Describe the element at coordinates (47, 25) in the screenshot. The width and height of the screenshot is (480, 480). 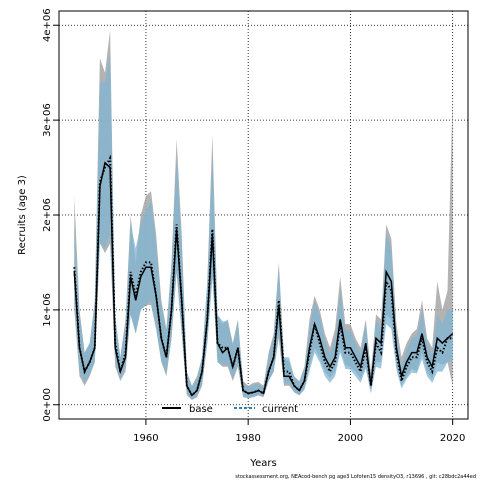
I see `y-tick-label-4: 4e+06` at that location.